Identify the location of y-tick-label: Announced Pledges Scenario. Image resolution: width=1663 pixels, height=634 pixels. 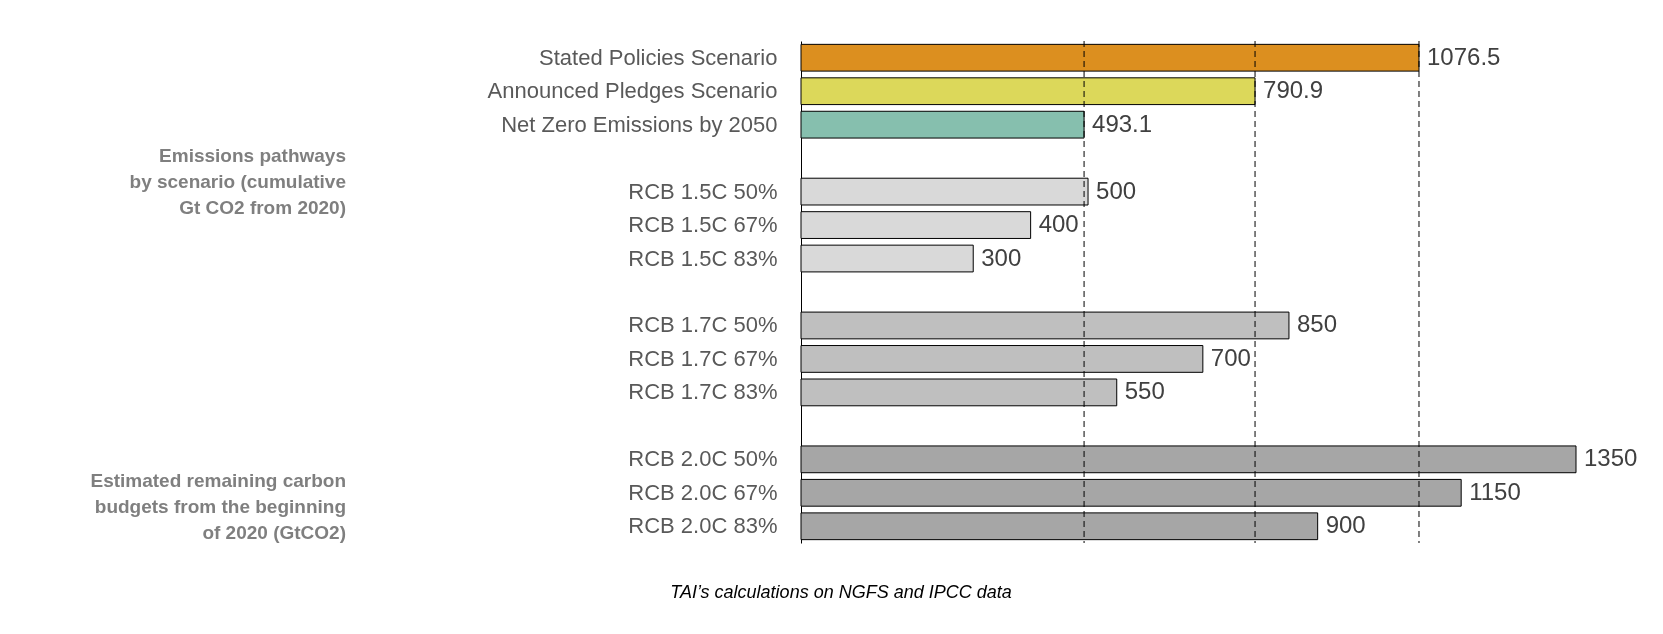
(632, 91).